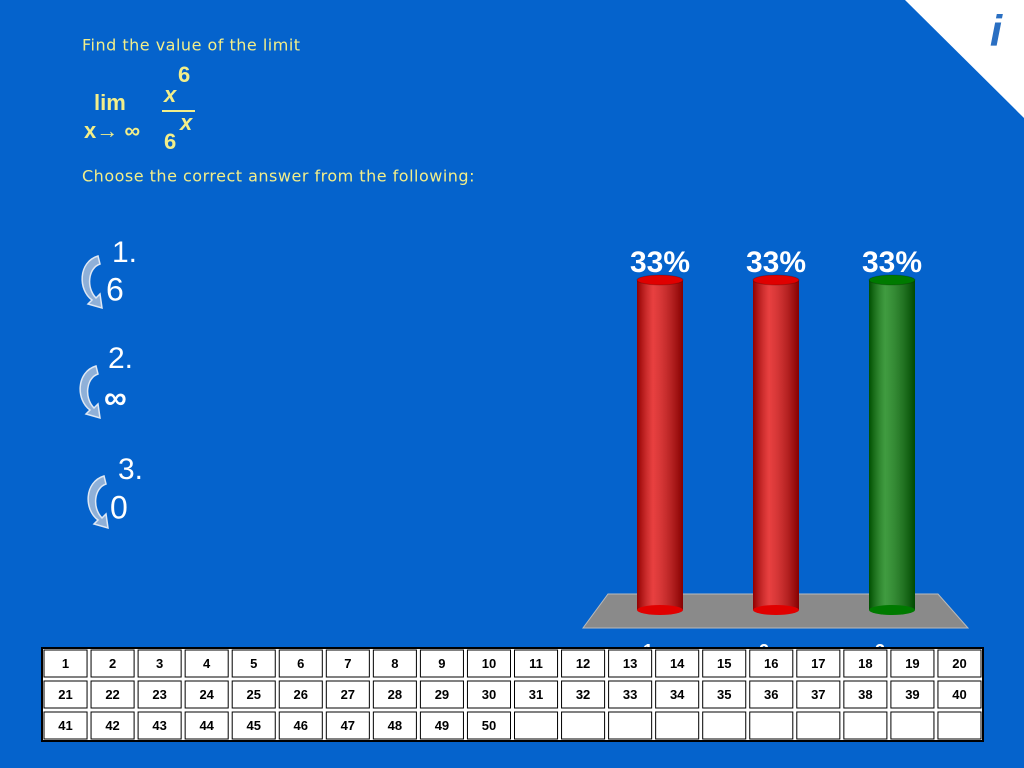 The image size is (1024, 768). I want to click on cell-text: 49, so click(442, 725).